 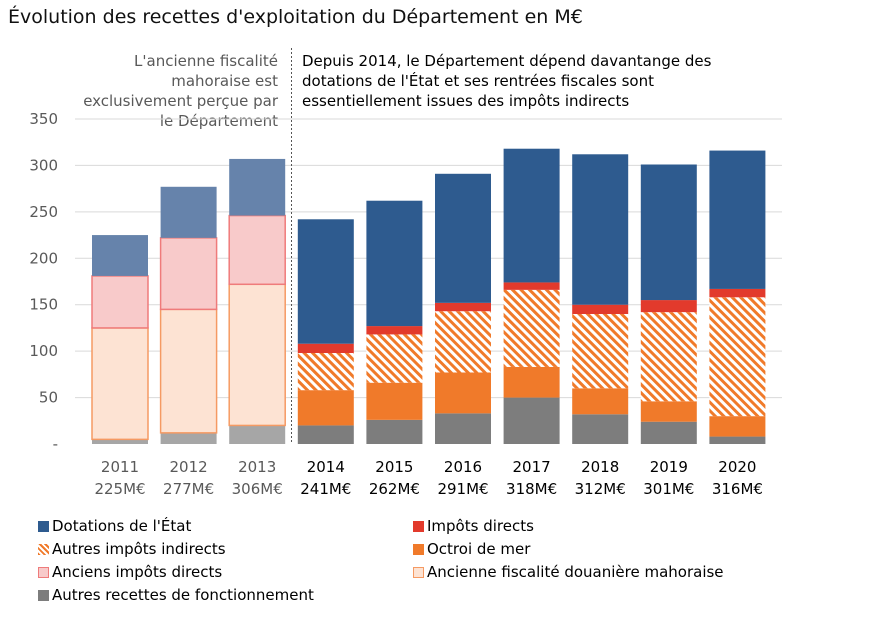 I want to click on bar-autres_recettes-2020, so click(x=737, y=440).